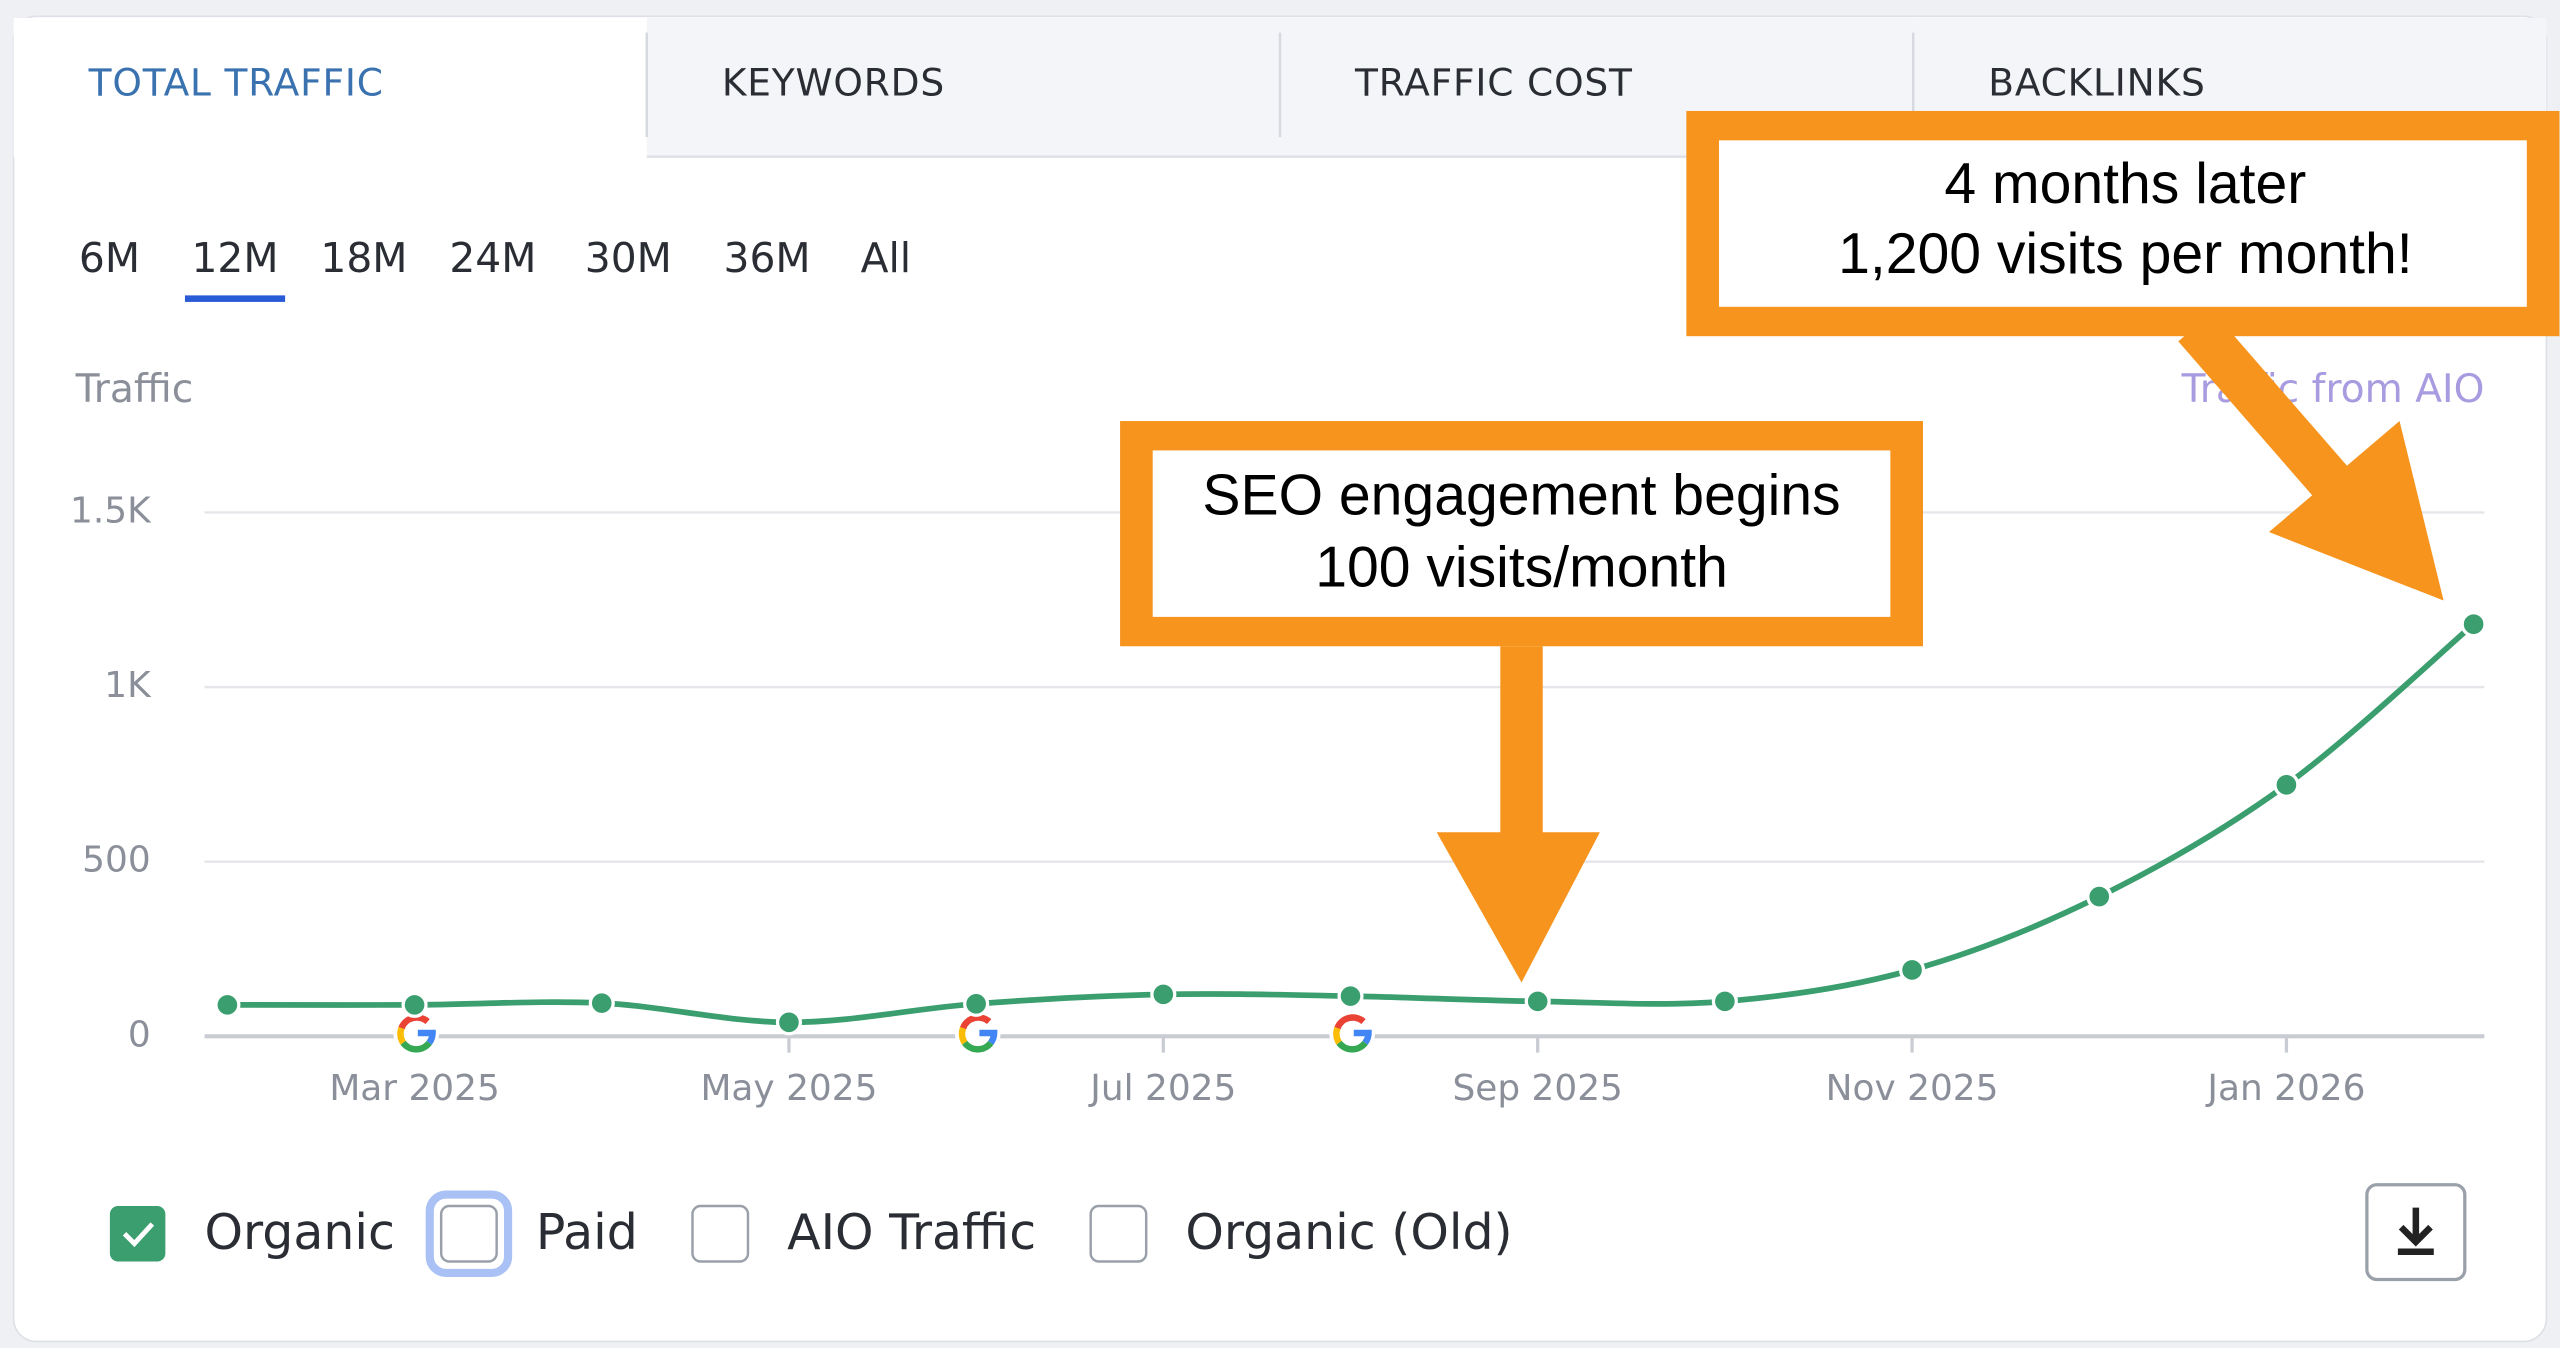  Describe the element at coordinates (1493, 82) in the screenshot. I see `tab-label: TRAFFIC COST` at that location.